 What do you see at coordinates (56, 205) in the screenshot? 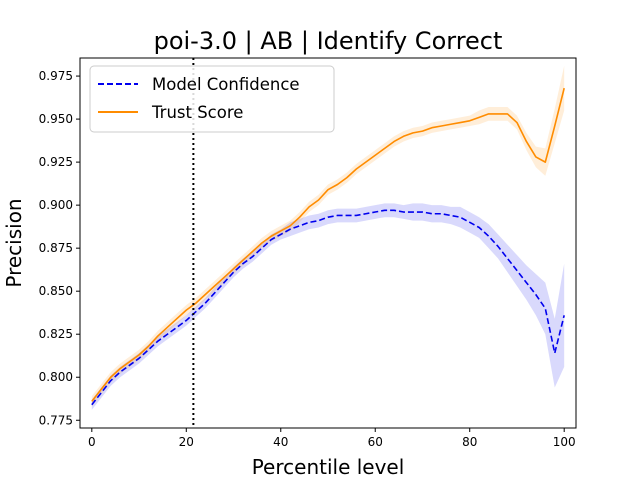
I see `y-tick-label: 0.900` at bounding box center [56, 205].